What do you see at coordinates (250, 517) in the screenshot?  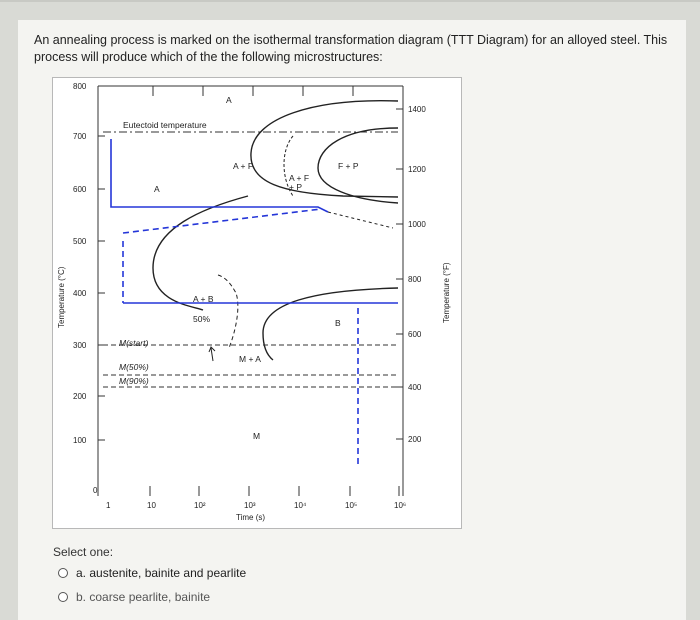 I see `x-axis-title: Time (s)` at bounding box center [250, 517].